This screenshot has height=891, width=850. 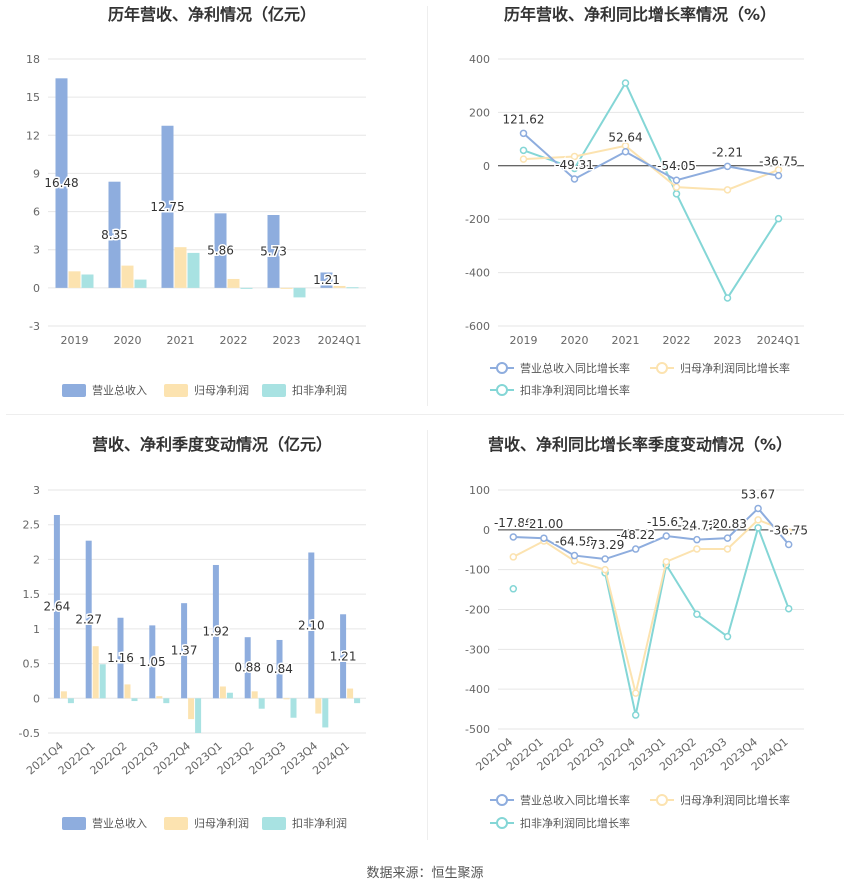 What do you see at coordinates (181, 340) in the screenshot?
I see `x-tick-label: 2021` at bounding box center [181, 340].